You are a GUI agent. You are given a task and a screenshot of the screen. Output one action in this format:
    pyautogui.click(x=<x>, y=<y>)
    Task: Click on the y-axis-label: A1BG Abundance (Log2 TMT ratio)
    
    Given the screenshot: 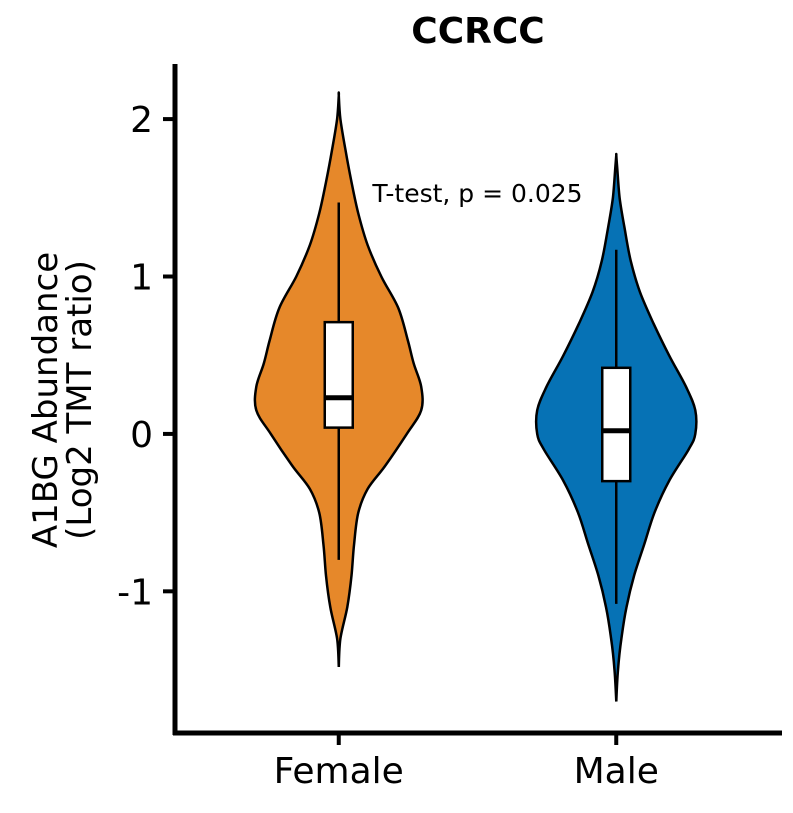 What is the action you would take?
    pyautogui.click(x=63, y=400)
    